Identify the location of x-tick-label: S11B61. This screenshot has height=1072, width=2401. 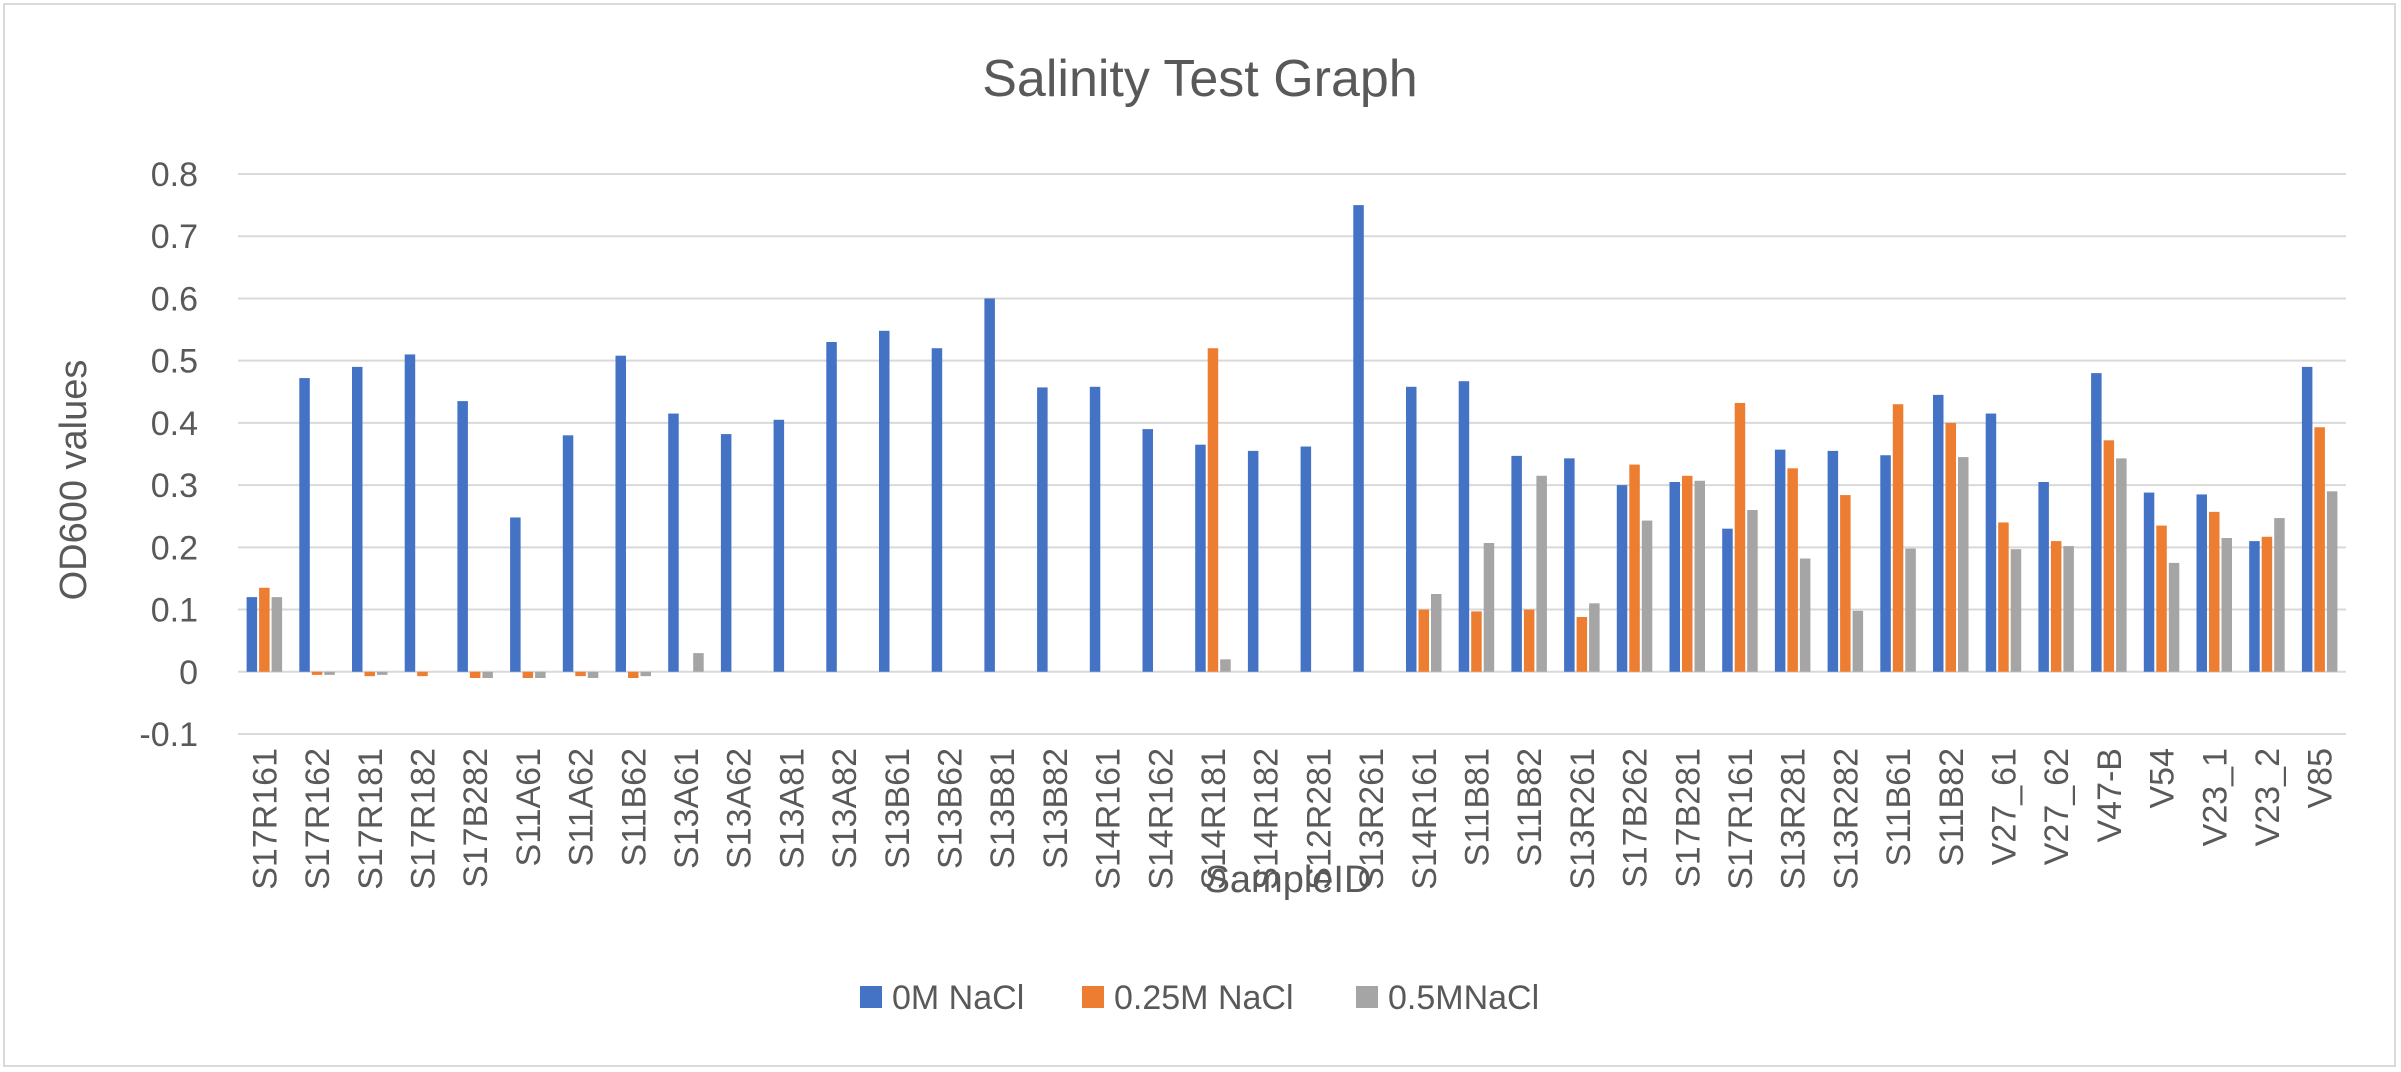
(1899, 807).